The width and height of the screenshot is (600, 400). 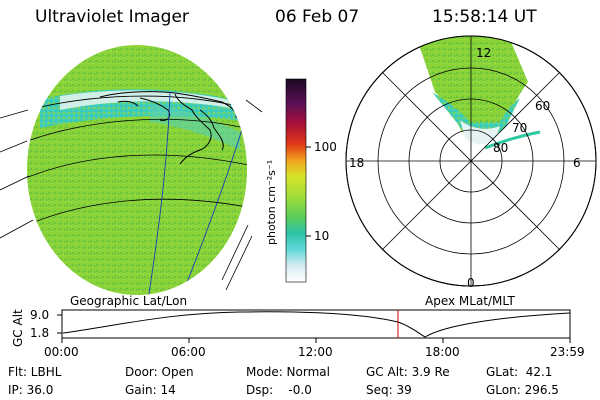 What do you see at coordinates (40, 315) in the screenshot?
I see `alt-tick-high: 9.0` at bounding box center [40, 315].